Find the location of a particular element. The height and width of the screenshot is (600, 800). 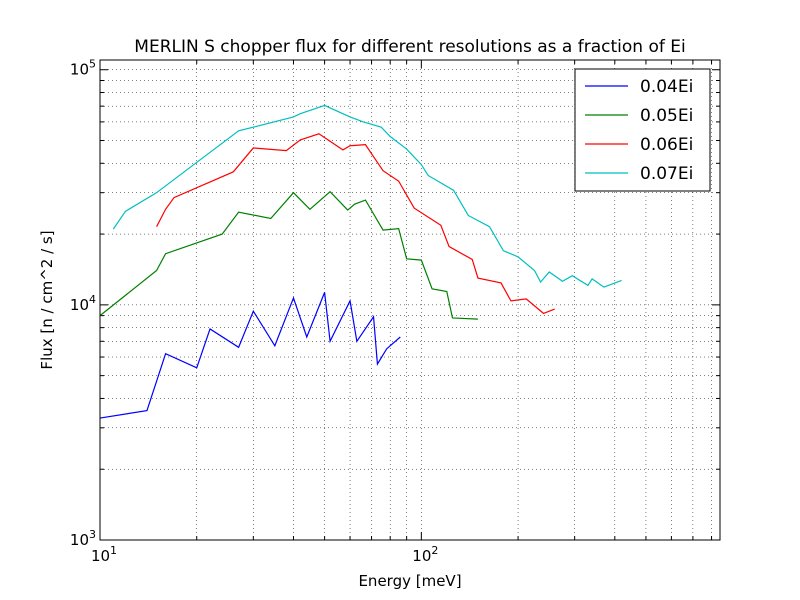

legend-box is located at coordinates (642, 130).